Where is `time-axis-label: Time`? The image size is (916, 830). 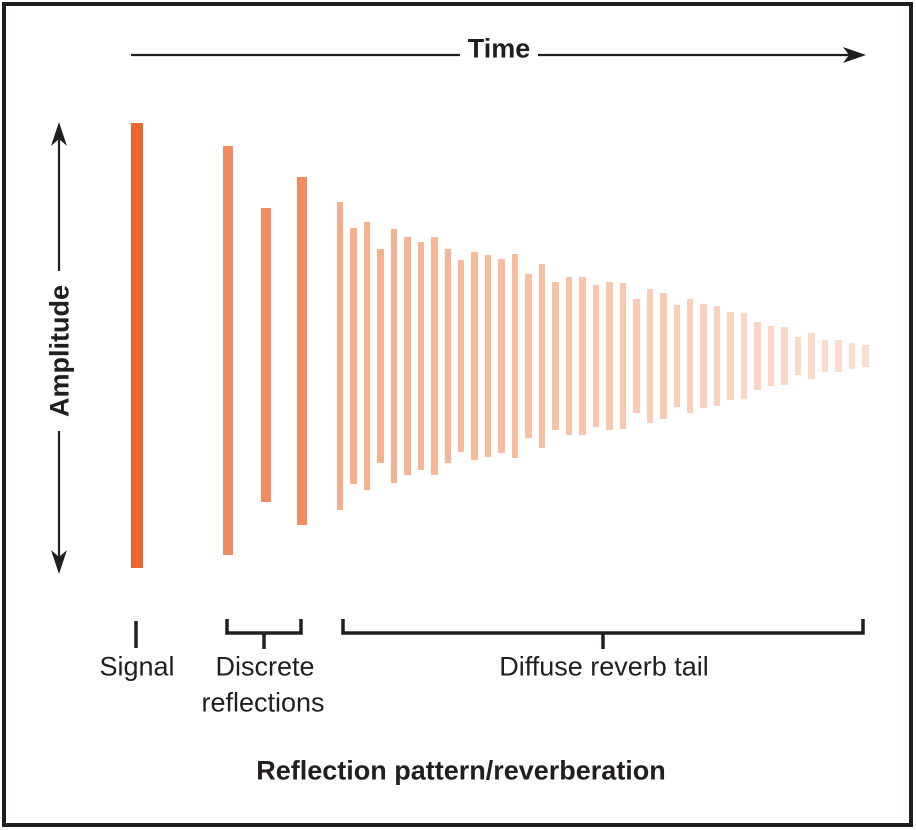
time-axis-label: Time is located at coordinates (499, 48).